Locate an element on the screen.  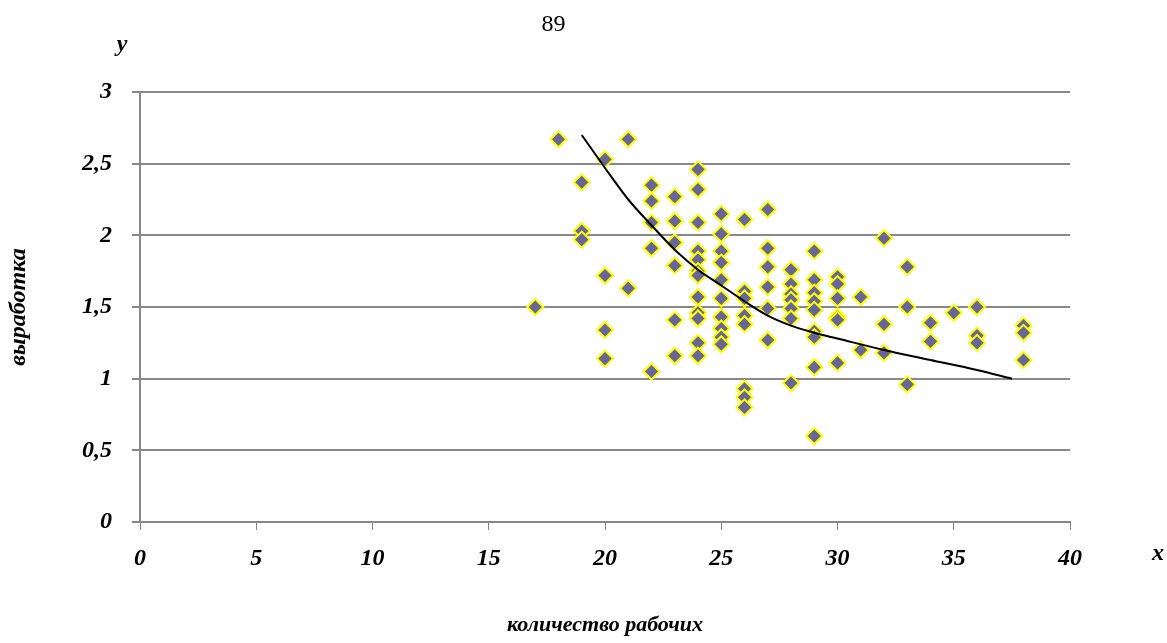
x-tick-label: 30 is located at coordinates (837, 556).